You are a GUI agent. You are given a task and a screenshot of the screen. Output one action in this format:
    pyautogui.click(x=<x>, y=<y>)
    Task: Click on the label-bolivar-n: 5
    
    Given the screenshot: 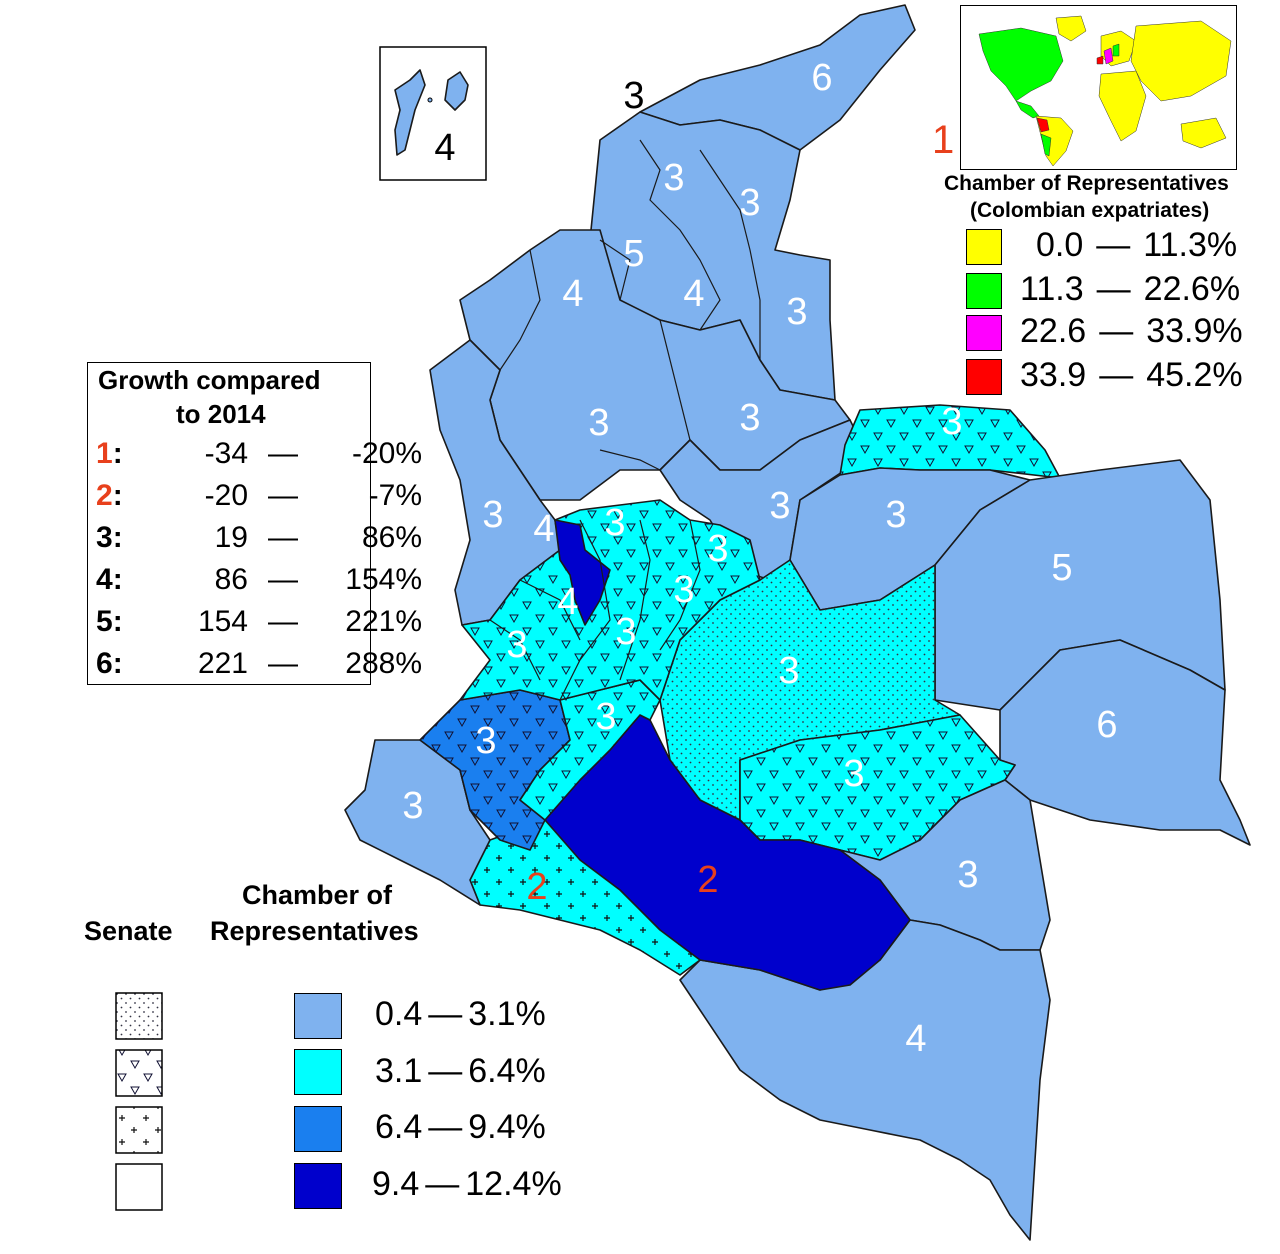 What is the action you would take?
    pyautogui.click(x=633, y=254)
    